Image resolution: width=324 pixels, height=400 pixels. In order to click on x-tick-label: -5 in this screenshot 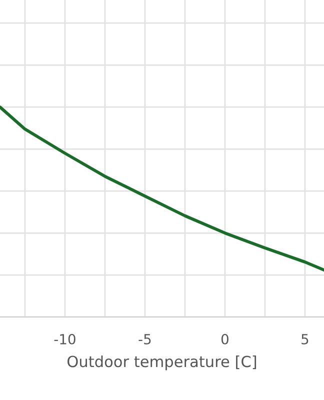, I will do `click(144, 339)`.